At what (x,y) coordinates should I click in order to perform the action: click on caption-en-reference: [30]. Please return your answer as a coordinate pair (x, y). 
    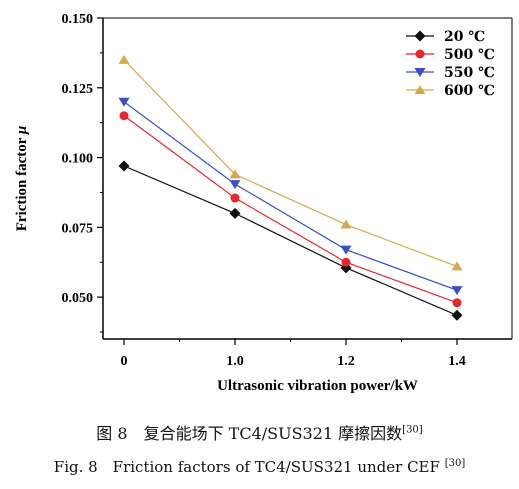
    Looking at the image, I should click on (455, 463).